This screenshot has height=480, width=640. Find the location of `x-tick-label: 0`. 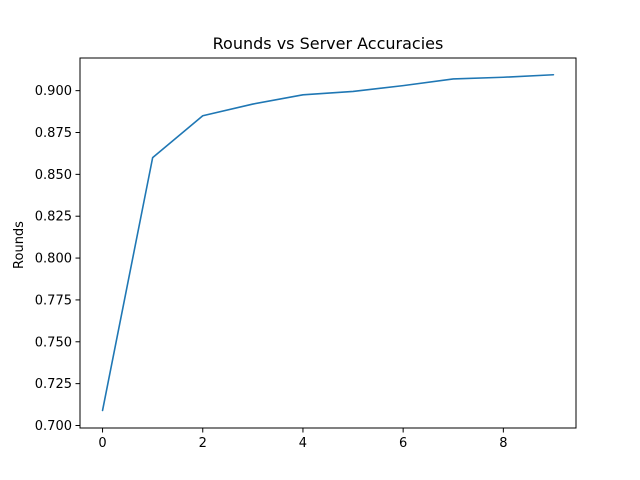

x-tick-label: 0 is located at coordinates (102, 443).